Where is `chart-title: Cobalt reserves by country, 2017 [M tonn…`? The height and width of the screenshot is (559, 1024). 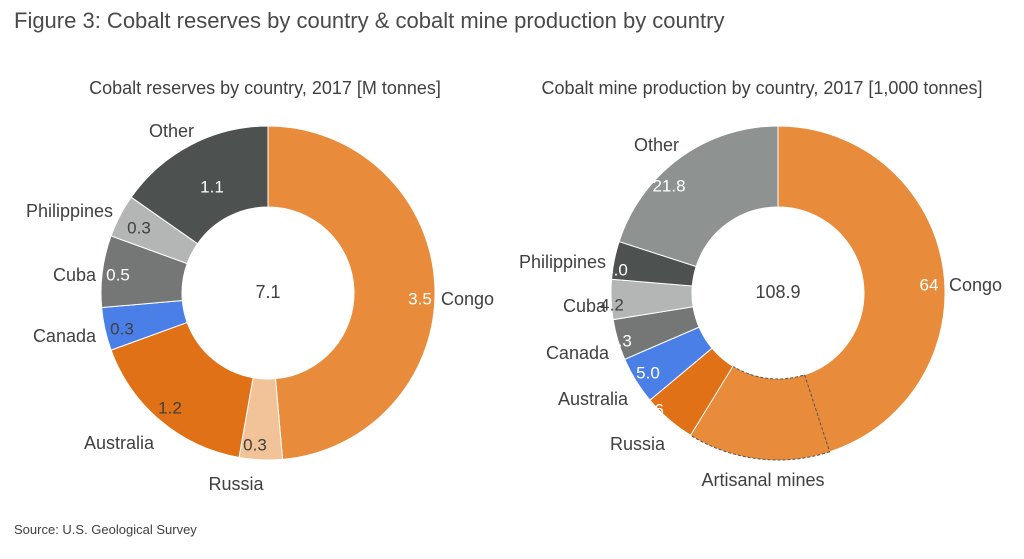
chart-title: Cobalt reserves by country, 2017 [M tonn… is located at coordinates (265, 88).